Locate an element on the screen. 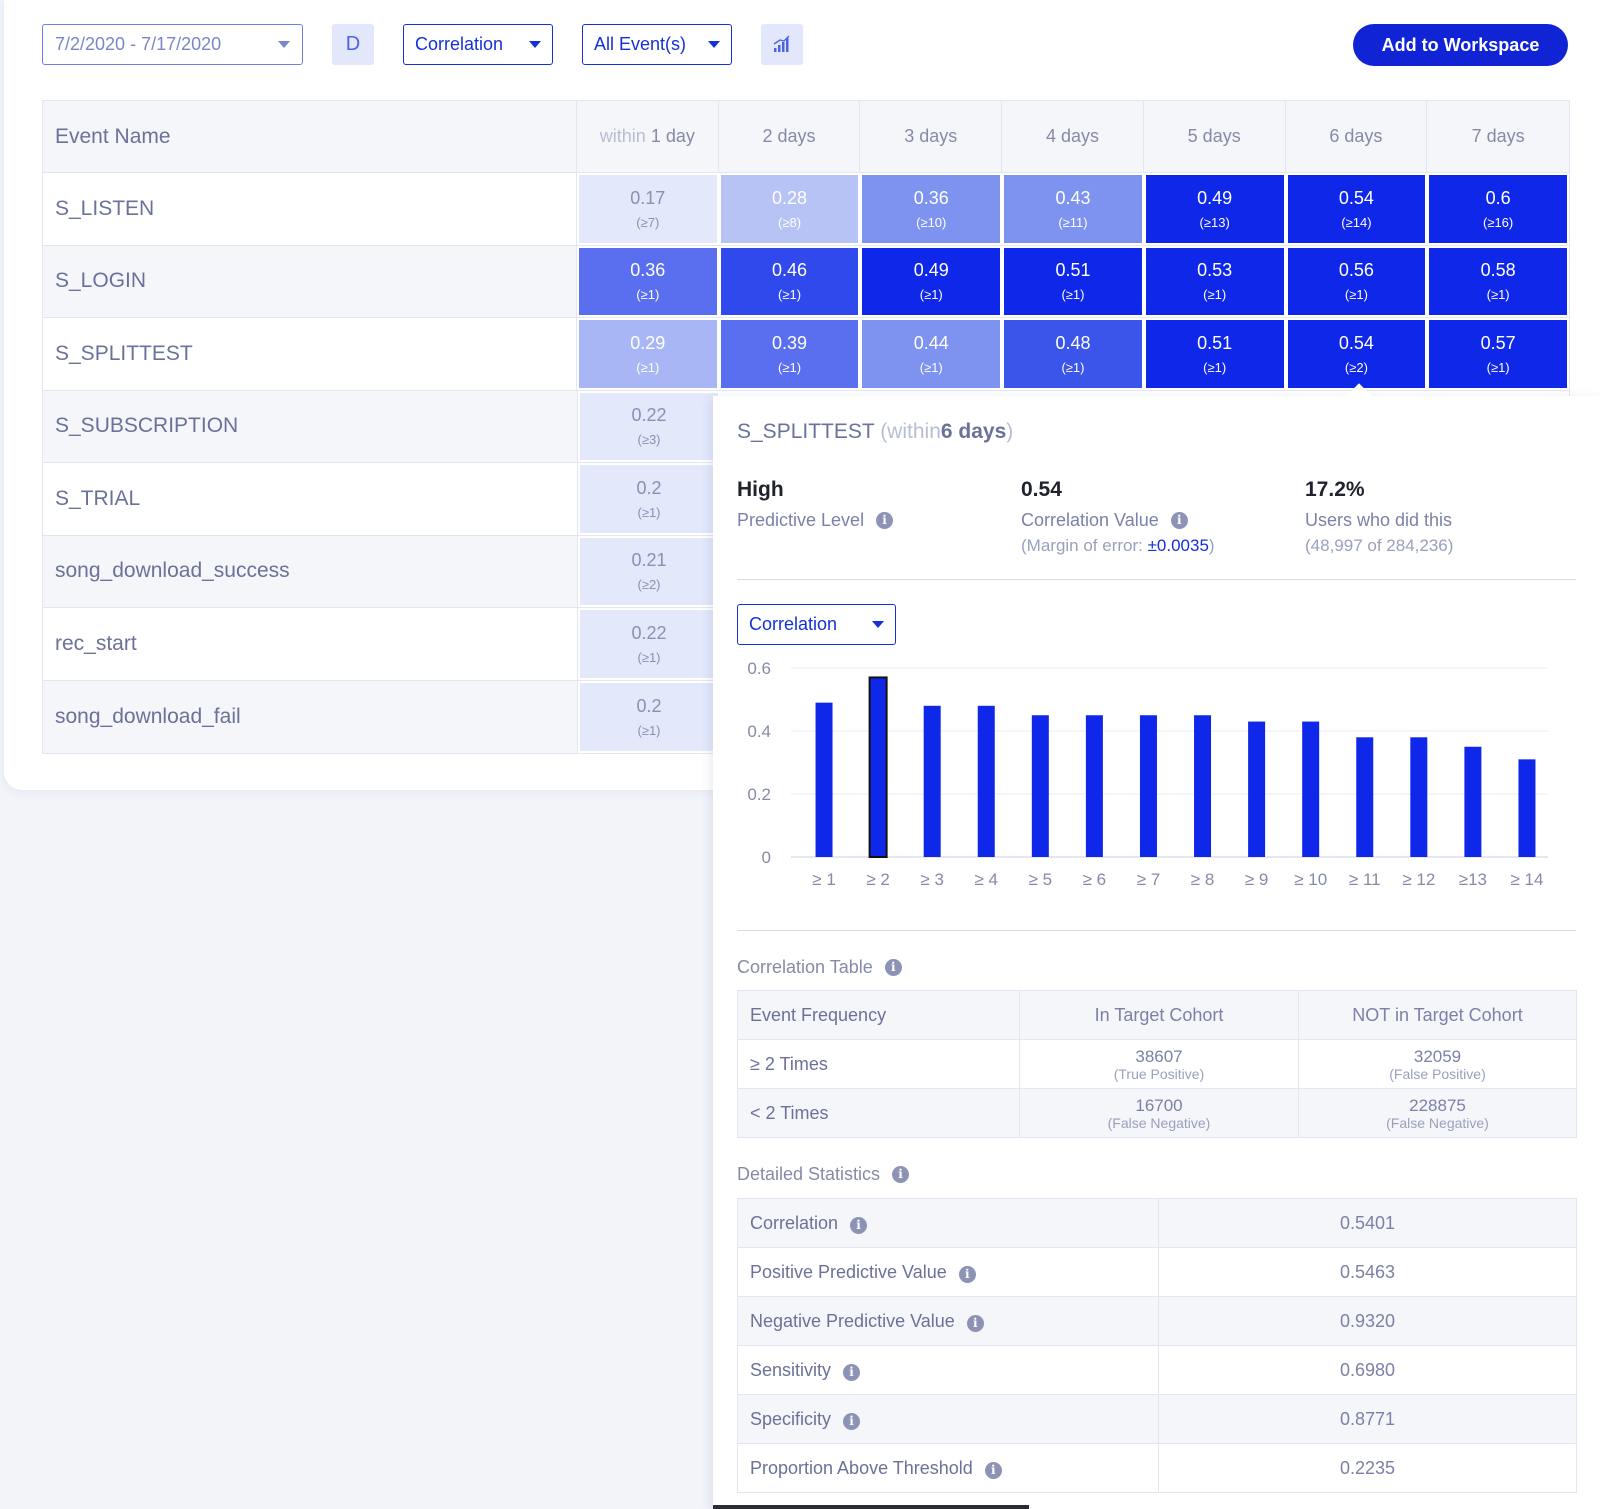  correlation-cell-fill: 0.43 (≥11) is located at coordinates (1073, 209).